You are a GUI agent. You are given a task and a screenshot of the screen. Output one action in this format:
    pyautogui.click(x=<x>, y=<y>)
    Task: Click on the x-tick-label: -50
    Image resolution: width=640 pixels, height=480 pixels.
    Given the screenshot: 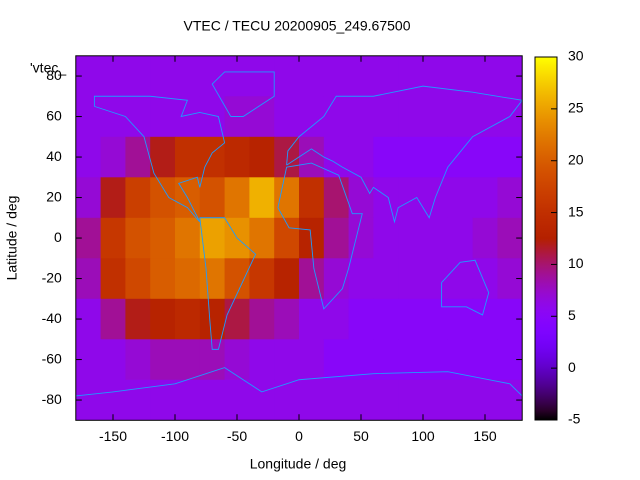 What is the action you would take?
    pyautogui.click(x=237, y=436)
    